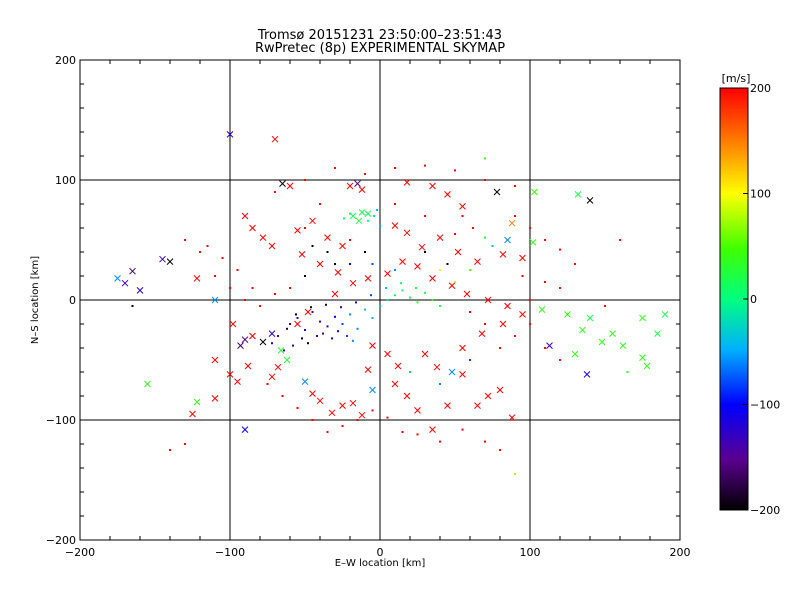 The width and height of the screenshot is (800, 600). I want to click on colorbar-tick-label: −100, so click(765, 405).